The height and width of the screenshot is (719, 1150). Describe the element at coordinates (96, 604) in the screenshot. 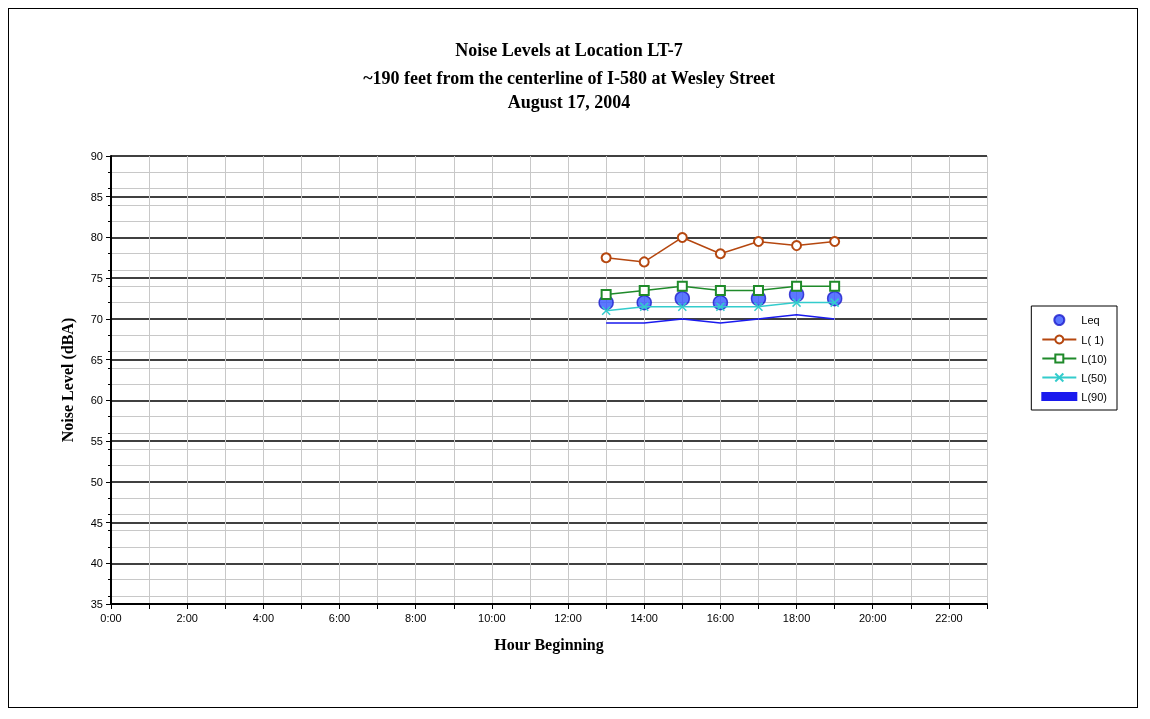

I see `y-tick-label: 35` at that location.